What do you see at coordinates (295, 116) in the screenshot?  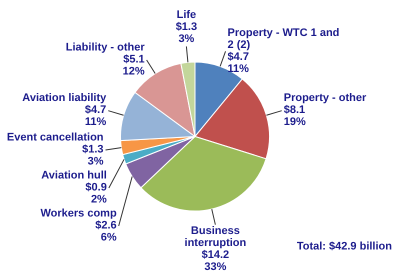 I see `data-label: $8.1 19%` at bounding box center [295, 116].